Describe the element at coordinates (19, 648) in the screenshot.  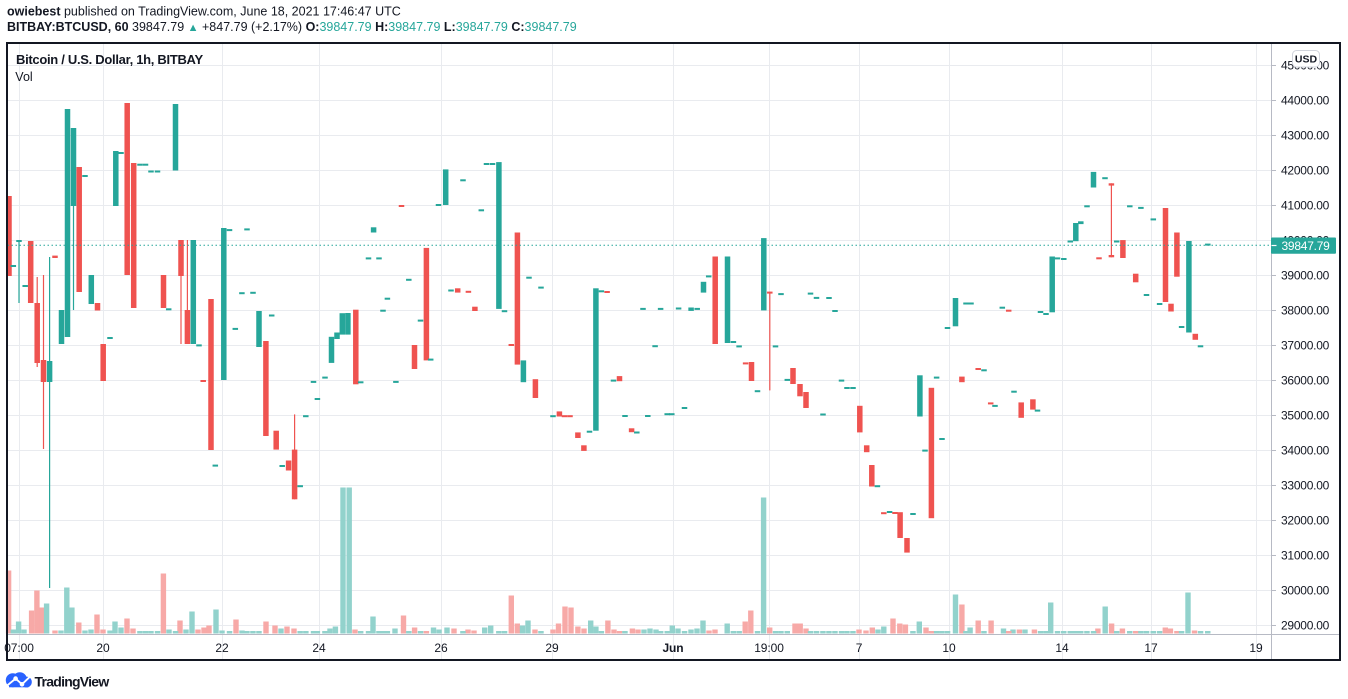
I see `svg-text: 07:00` at that location.